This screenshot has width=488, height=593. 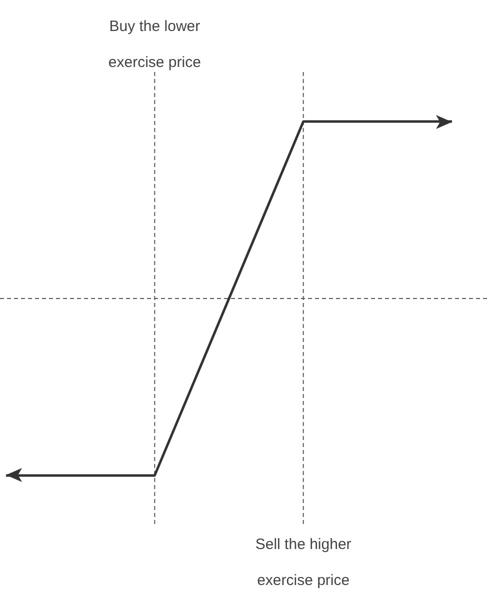 What do you see at coordinates (154, 44) in the screenshot?
I see `text: Buy the lower exercise price` at bounding box center [154, 44].